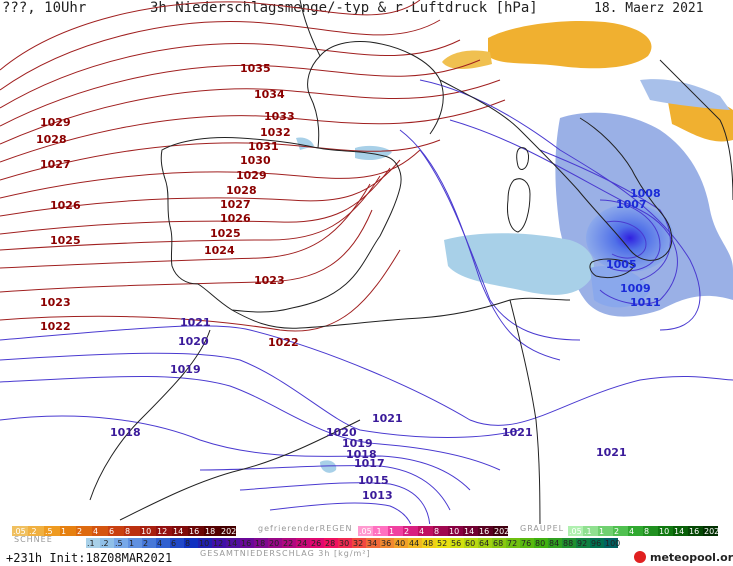  Describe the element at coordinates (542, 528) in the screenshot. I see `legend-graupel-label: GRAUPEL` at that location.